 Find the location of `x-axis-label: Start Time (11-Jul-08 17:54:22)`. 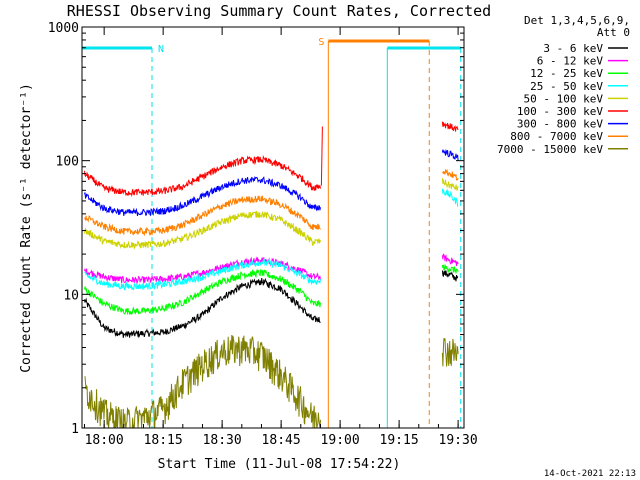

x-axis-label: Start Time (11-Jul-08 17:54:22) is located at coordinates (279, 464).